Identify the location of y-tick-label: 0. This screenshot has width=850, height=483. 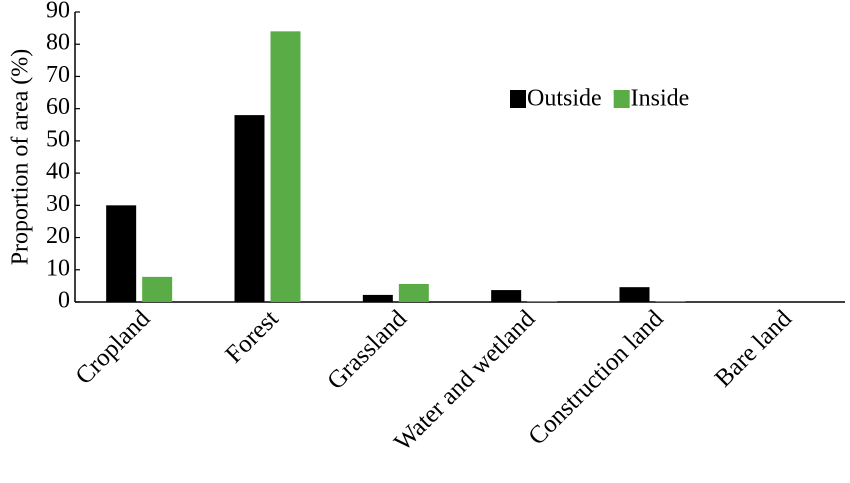
(64, 301).